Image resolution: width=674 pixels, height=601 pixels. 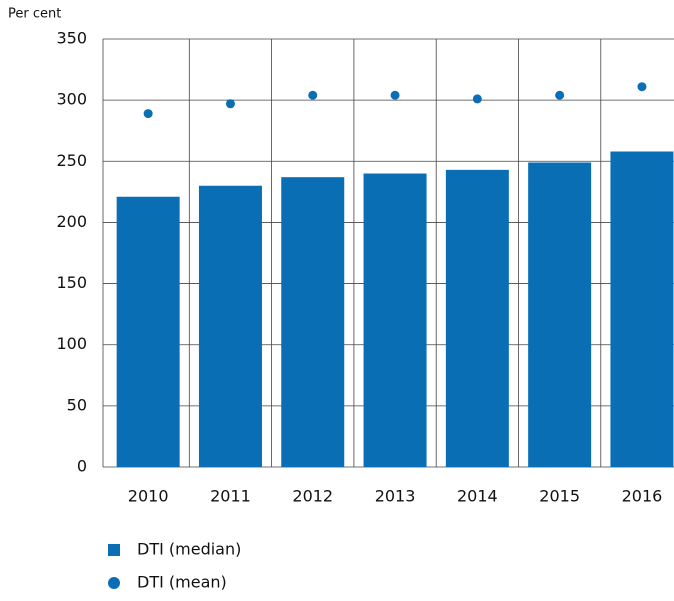 I want to click on y-tick-label: 300, so click(x=71, y=99).